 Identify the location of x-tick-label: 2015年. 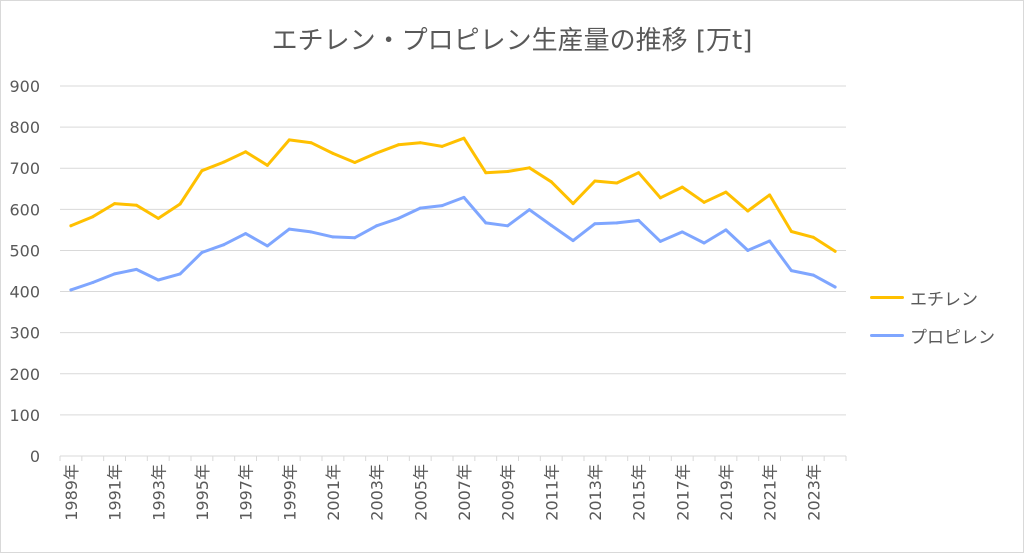
(639, 492).